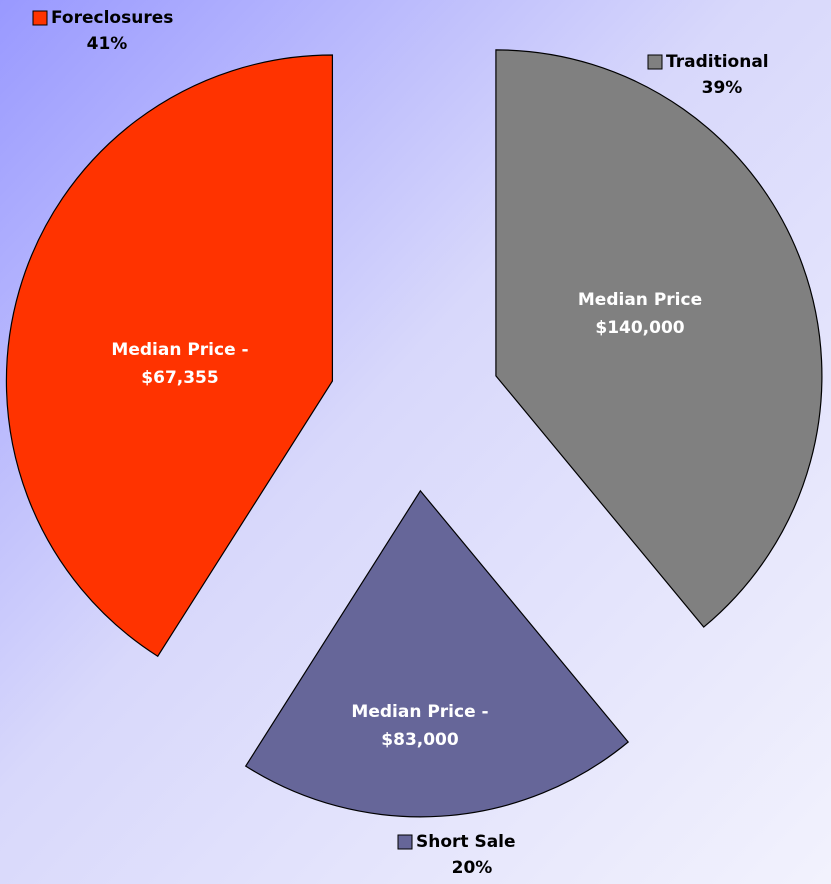 This screenshot has height=884, width=831. Describe the element at coordinates (466, 842) in the screenshot. I see `legend-label: Short Sale` at that location.